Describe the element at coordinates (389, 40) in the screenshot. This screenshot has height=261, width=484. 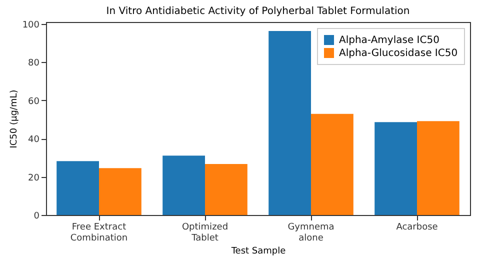
I see `legend-label: Alpha-Amylase IC50` at that location.